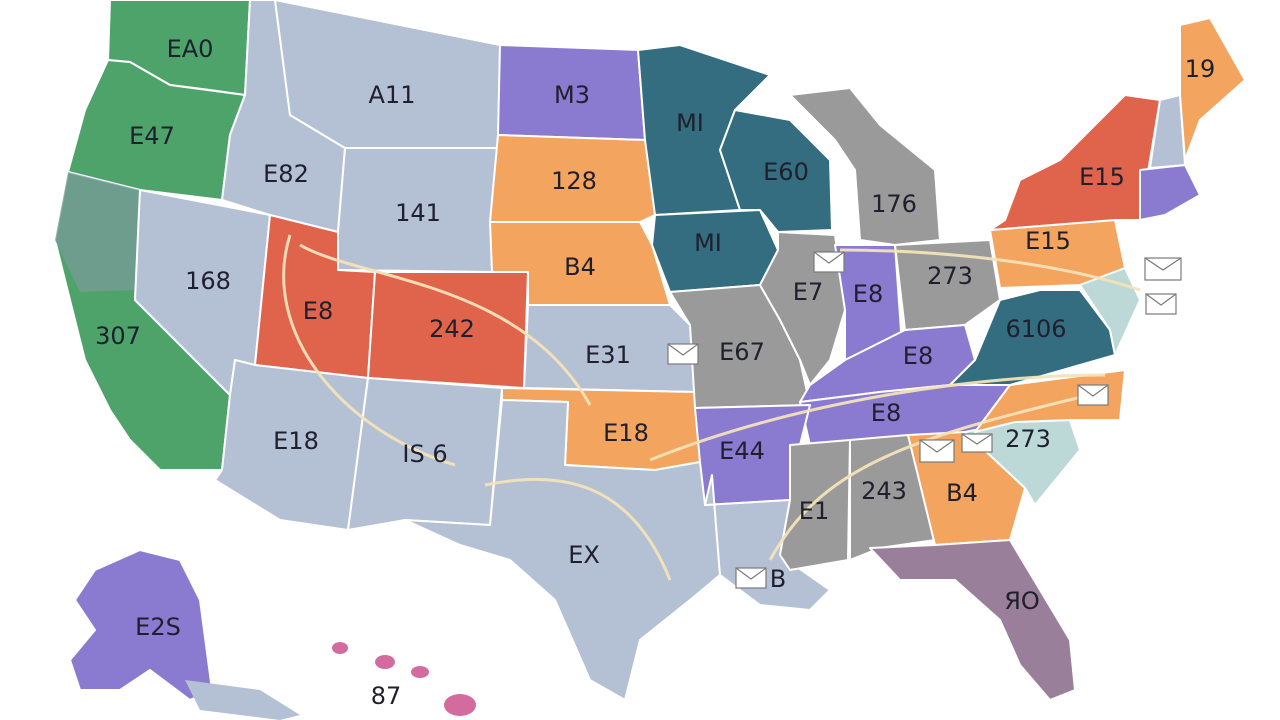 The width and height of the screenshot is (1280, 720). I want to click on label-va: 6106, so click(1035, 329).